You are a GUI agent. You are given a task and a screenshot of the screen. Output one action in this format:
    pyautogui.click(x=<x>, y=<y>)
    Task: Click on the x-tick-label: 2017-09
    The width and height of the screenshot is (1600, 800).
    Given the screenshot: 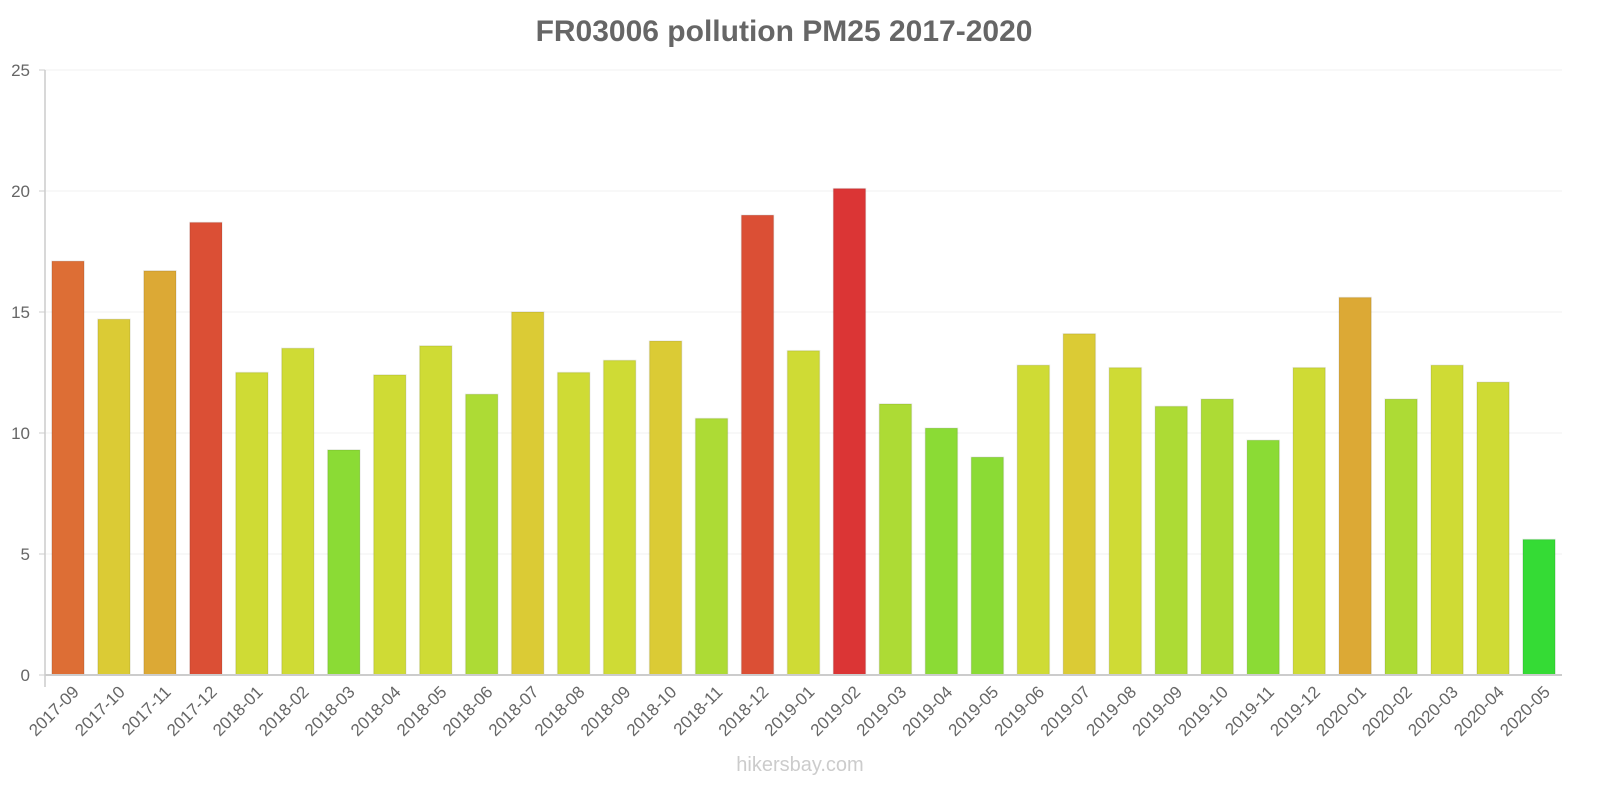 What is the action you would take?
    pyautogui.click(x=54, y=711)
    